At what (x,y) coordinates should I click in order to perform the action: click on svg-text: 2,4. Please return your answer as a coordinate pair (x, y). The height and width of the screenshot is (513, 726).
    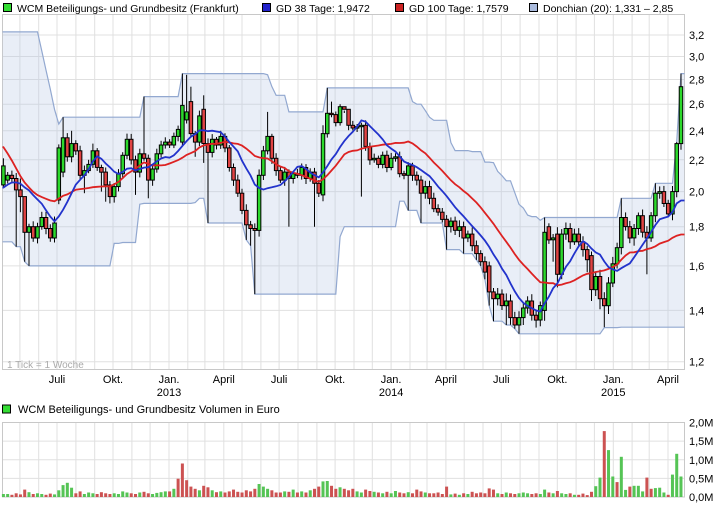
    Looking at the image, I should click on (696, 132).